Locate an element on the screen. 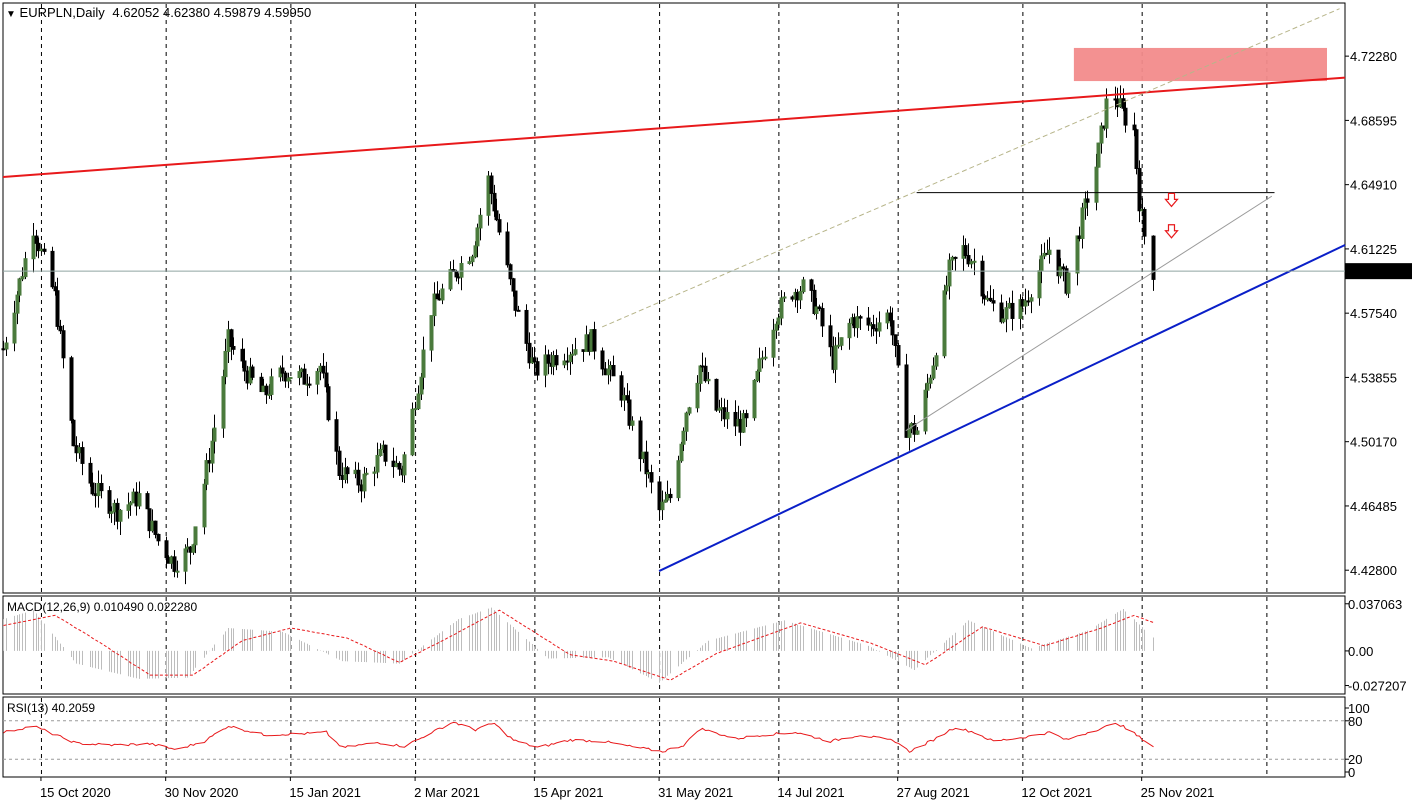  macd-tick-label: 0.037063 is located at coordinates (1375, 604).